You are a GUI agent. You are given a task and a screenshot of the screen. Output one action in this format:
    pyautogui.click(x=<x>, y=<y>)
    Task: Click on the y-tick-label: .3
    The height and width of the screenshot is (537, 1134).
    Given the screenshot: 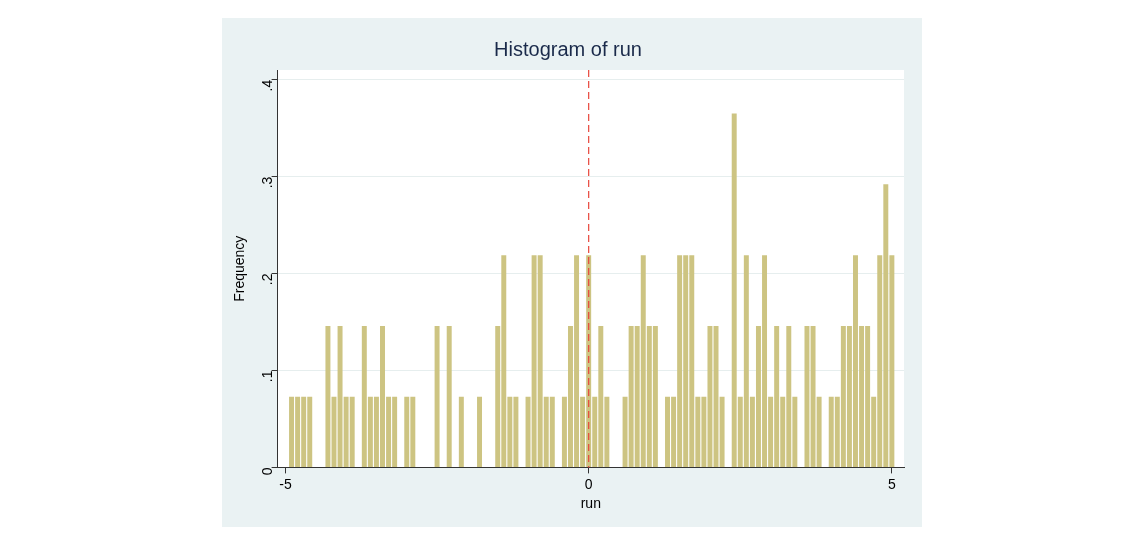 What is the action you would take?
    pyautogui.click(x=267, y=182)
    